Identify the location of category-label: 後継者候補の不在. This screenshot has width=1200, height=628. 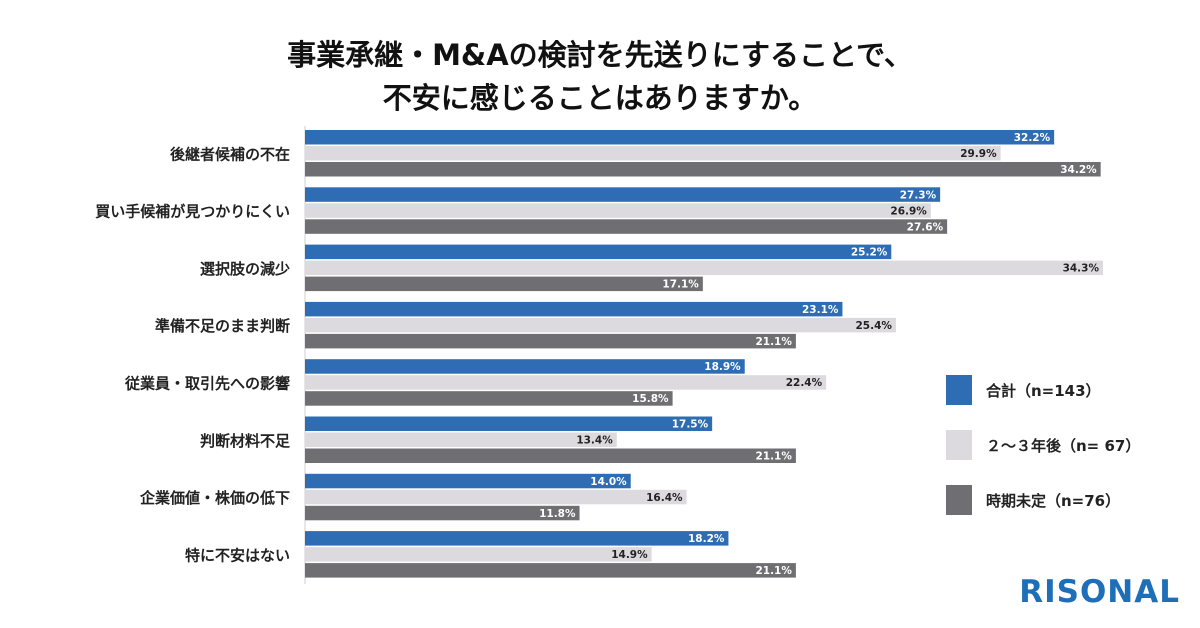
(229, 154).